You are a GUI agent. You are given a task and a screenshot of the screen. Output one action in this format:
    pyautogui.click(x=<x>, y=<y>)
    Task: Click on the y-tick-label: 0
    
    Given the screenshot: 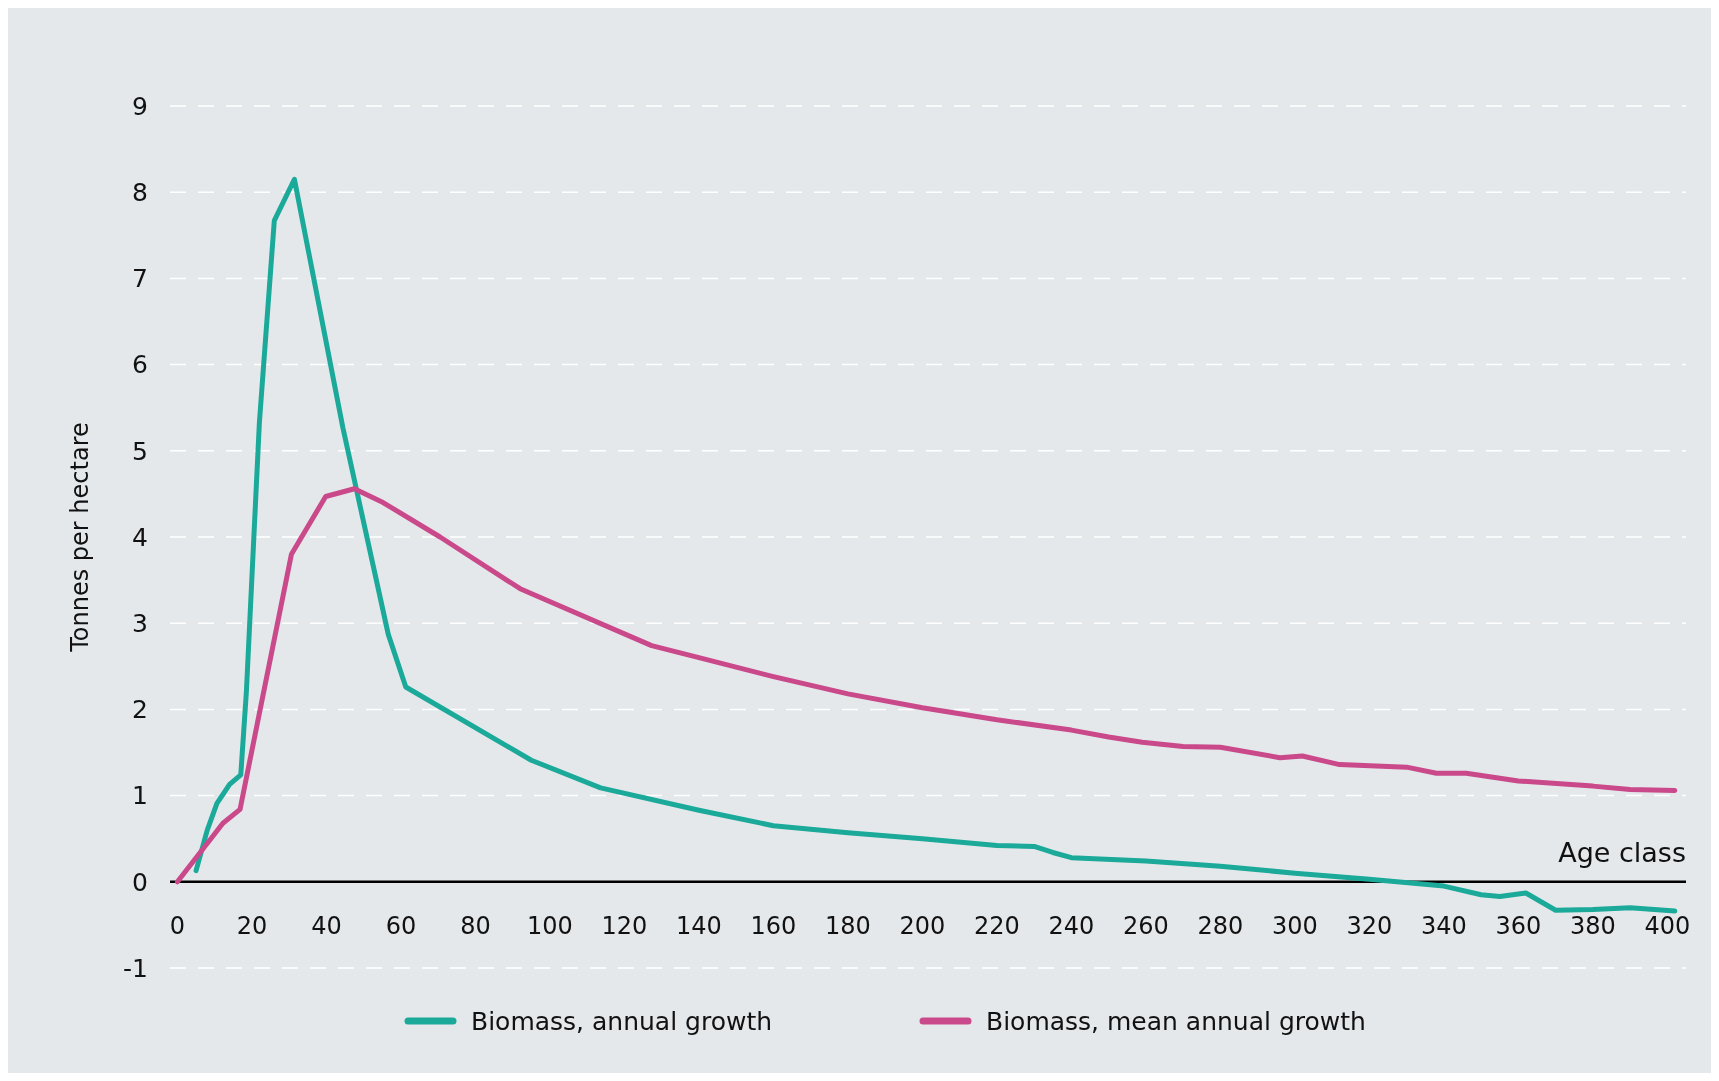 What is the action you would take?
    pyautogui.click(x=140, y=882)
    